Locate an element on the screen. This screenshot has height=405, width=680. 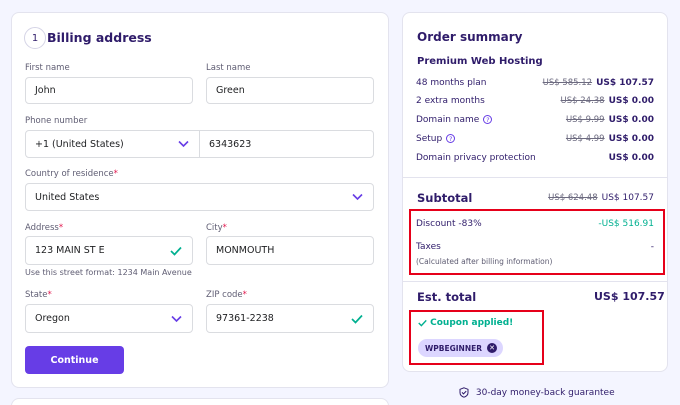
address-hint: Use this street format: 1234 Main Avenue is located at coordinates (108, 272).